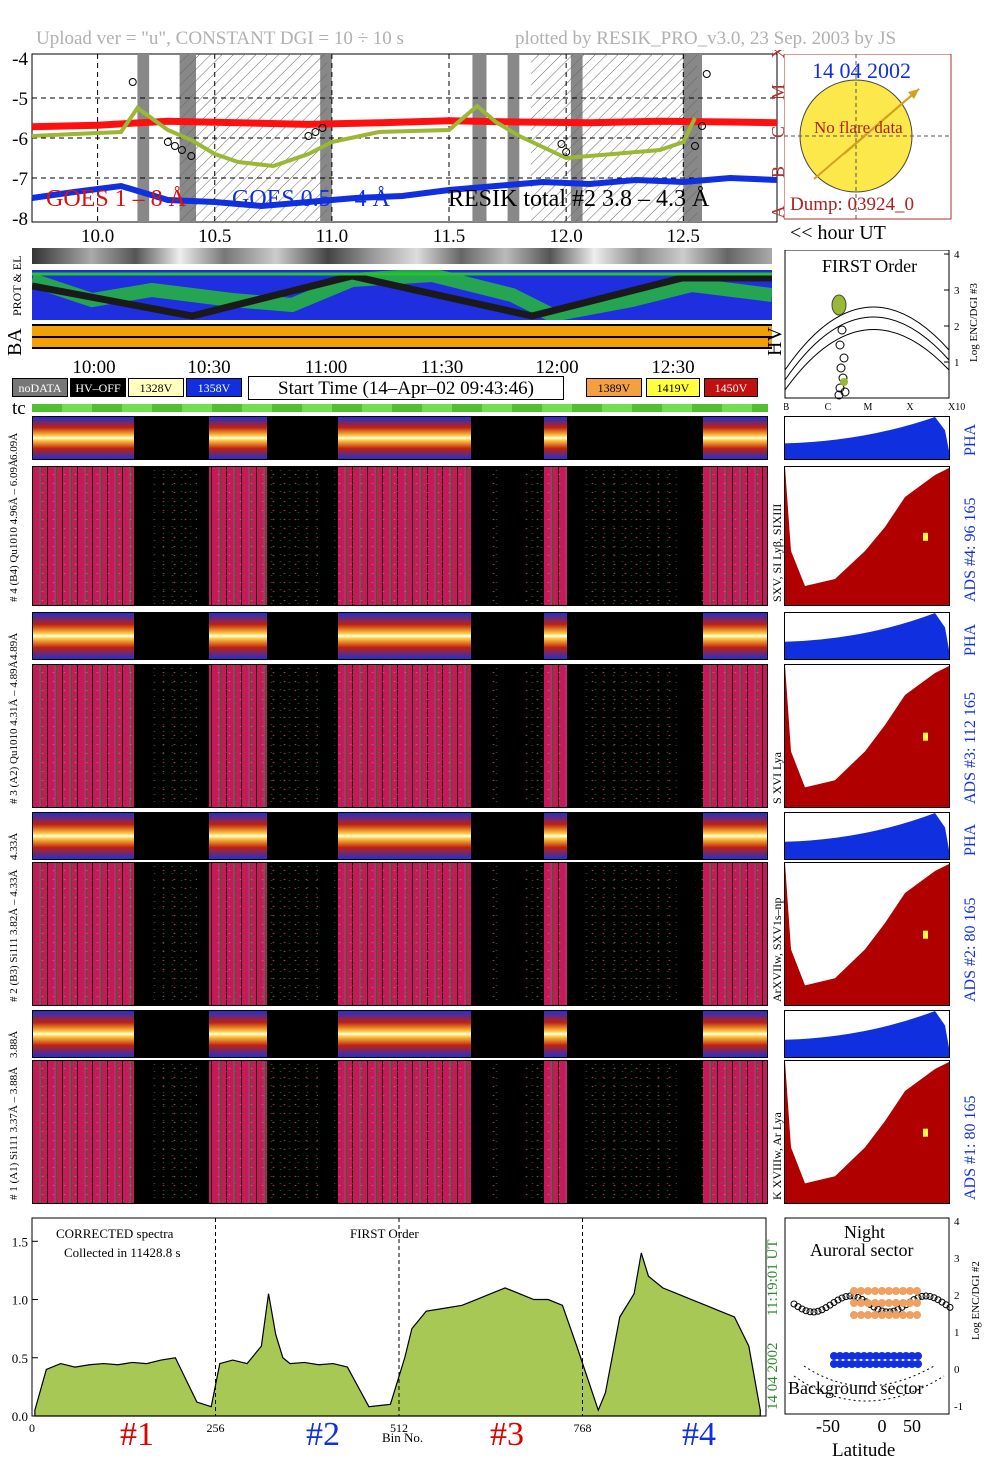 The height and width of the screenshot is (1477, 1004). Describe the element at coordinates (449, 236) in the screenshot. I see `goes-xtick: 11.5` at that location.